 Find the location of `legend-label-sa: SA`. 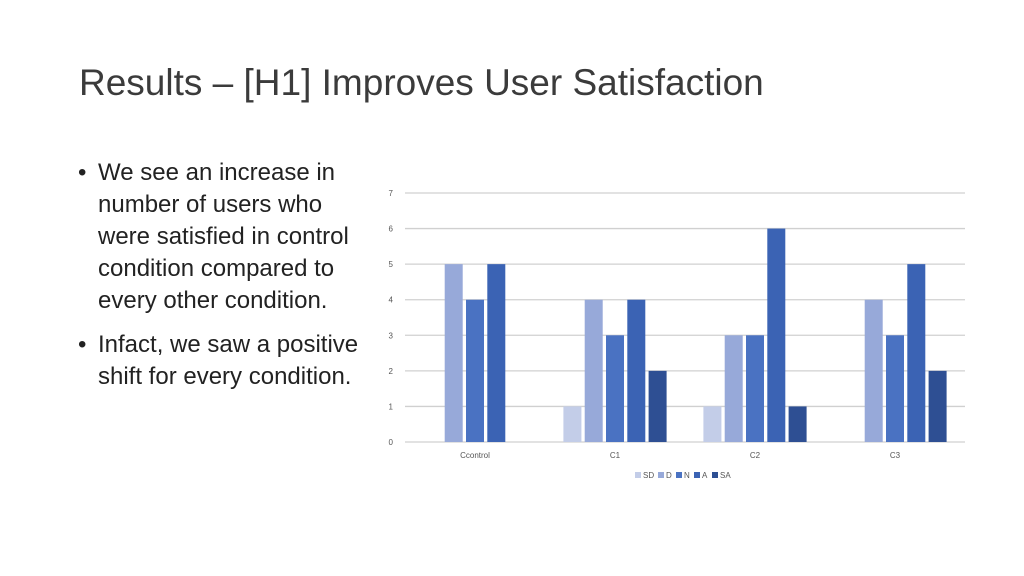

legend-label-sa: SA is located at coordinates (725, 475).